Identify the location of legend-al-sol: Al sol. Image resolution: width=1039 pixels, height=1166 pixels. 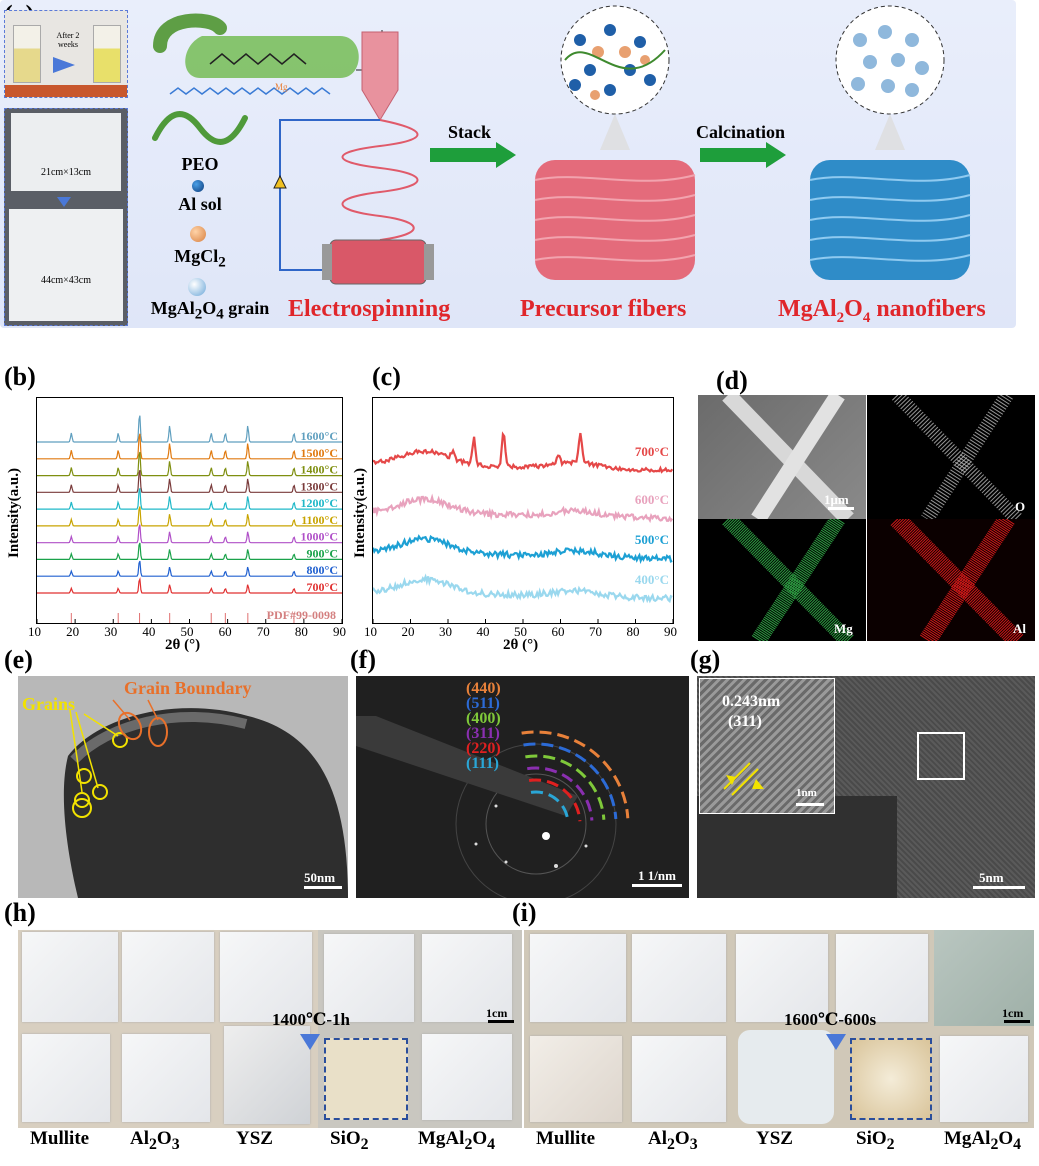
(200, 204).